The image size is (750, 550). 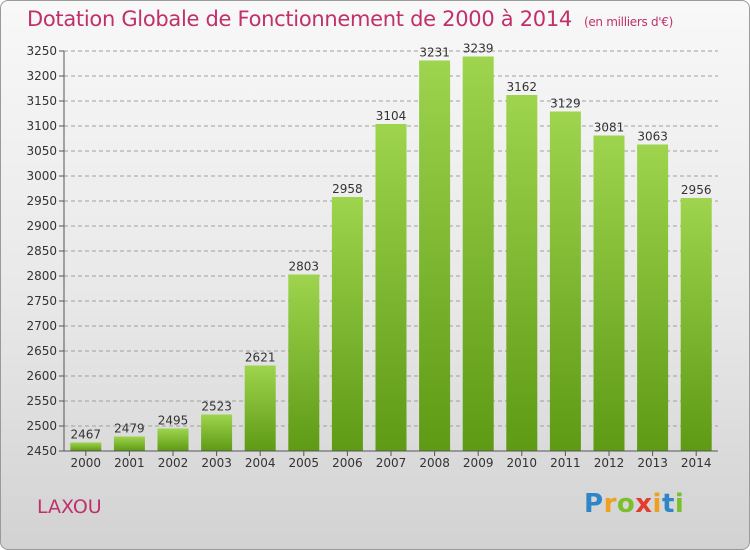 What do you see at coordinates (652, 463) in the screenshot?
I see `x-tick-label: 2013` at bounding box center [652, 463].